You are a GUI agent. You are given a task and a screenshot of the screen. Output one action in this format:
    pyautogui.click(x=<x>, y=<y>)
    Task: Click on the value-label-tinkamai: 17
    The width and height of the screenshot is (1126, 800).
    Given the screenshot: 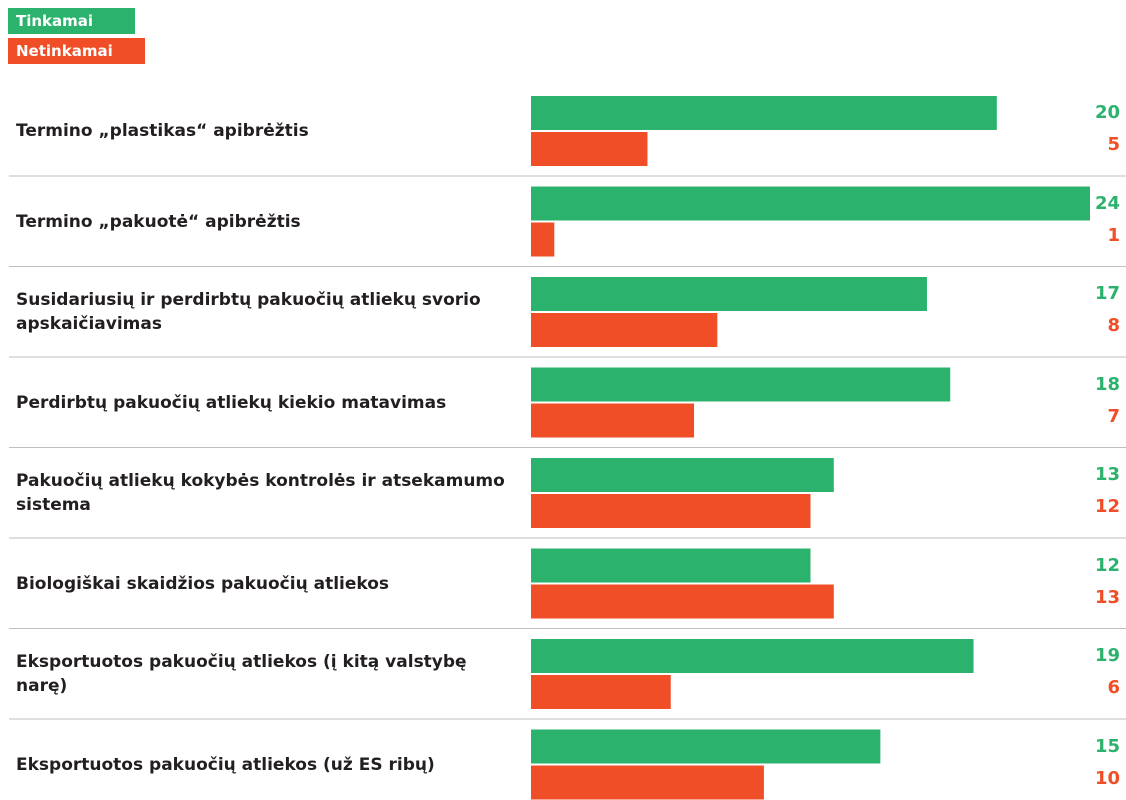 What is the action you would take?
    pyautogui.click(x=1107, y=293)
    